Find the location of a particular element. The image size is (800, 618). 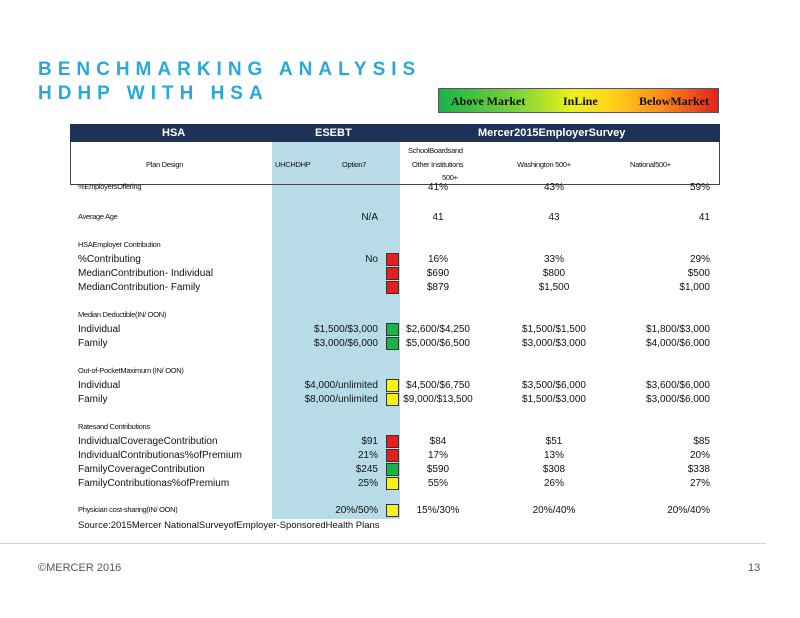

header-survey: Mercer2015EmployerSurvey is located at coordinates (552, 133).